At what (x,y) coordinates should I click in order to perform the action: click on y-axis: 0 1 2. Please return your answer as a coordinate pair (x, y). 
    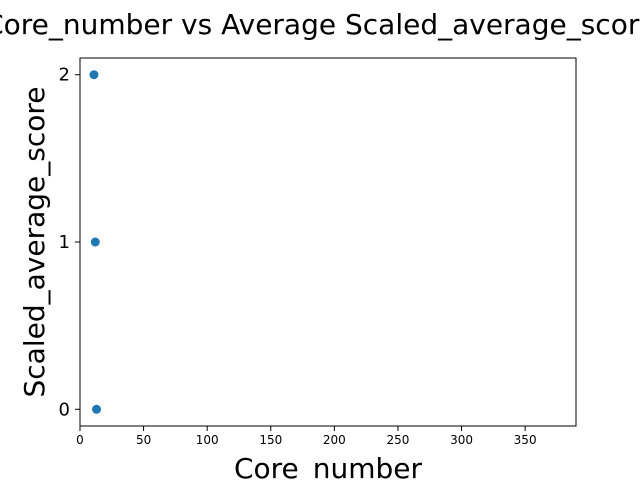
    Looking at the image, I should click on (69, 242).